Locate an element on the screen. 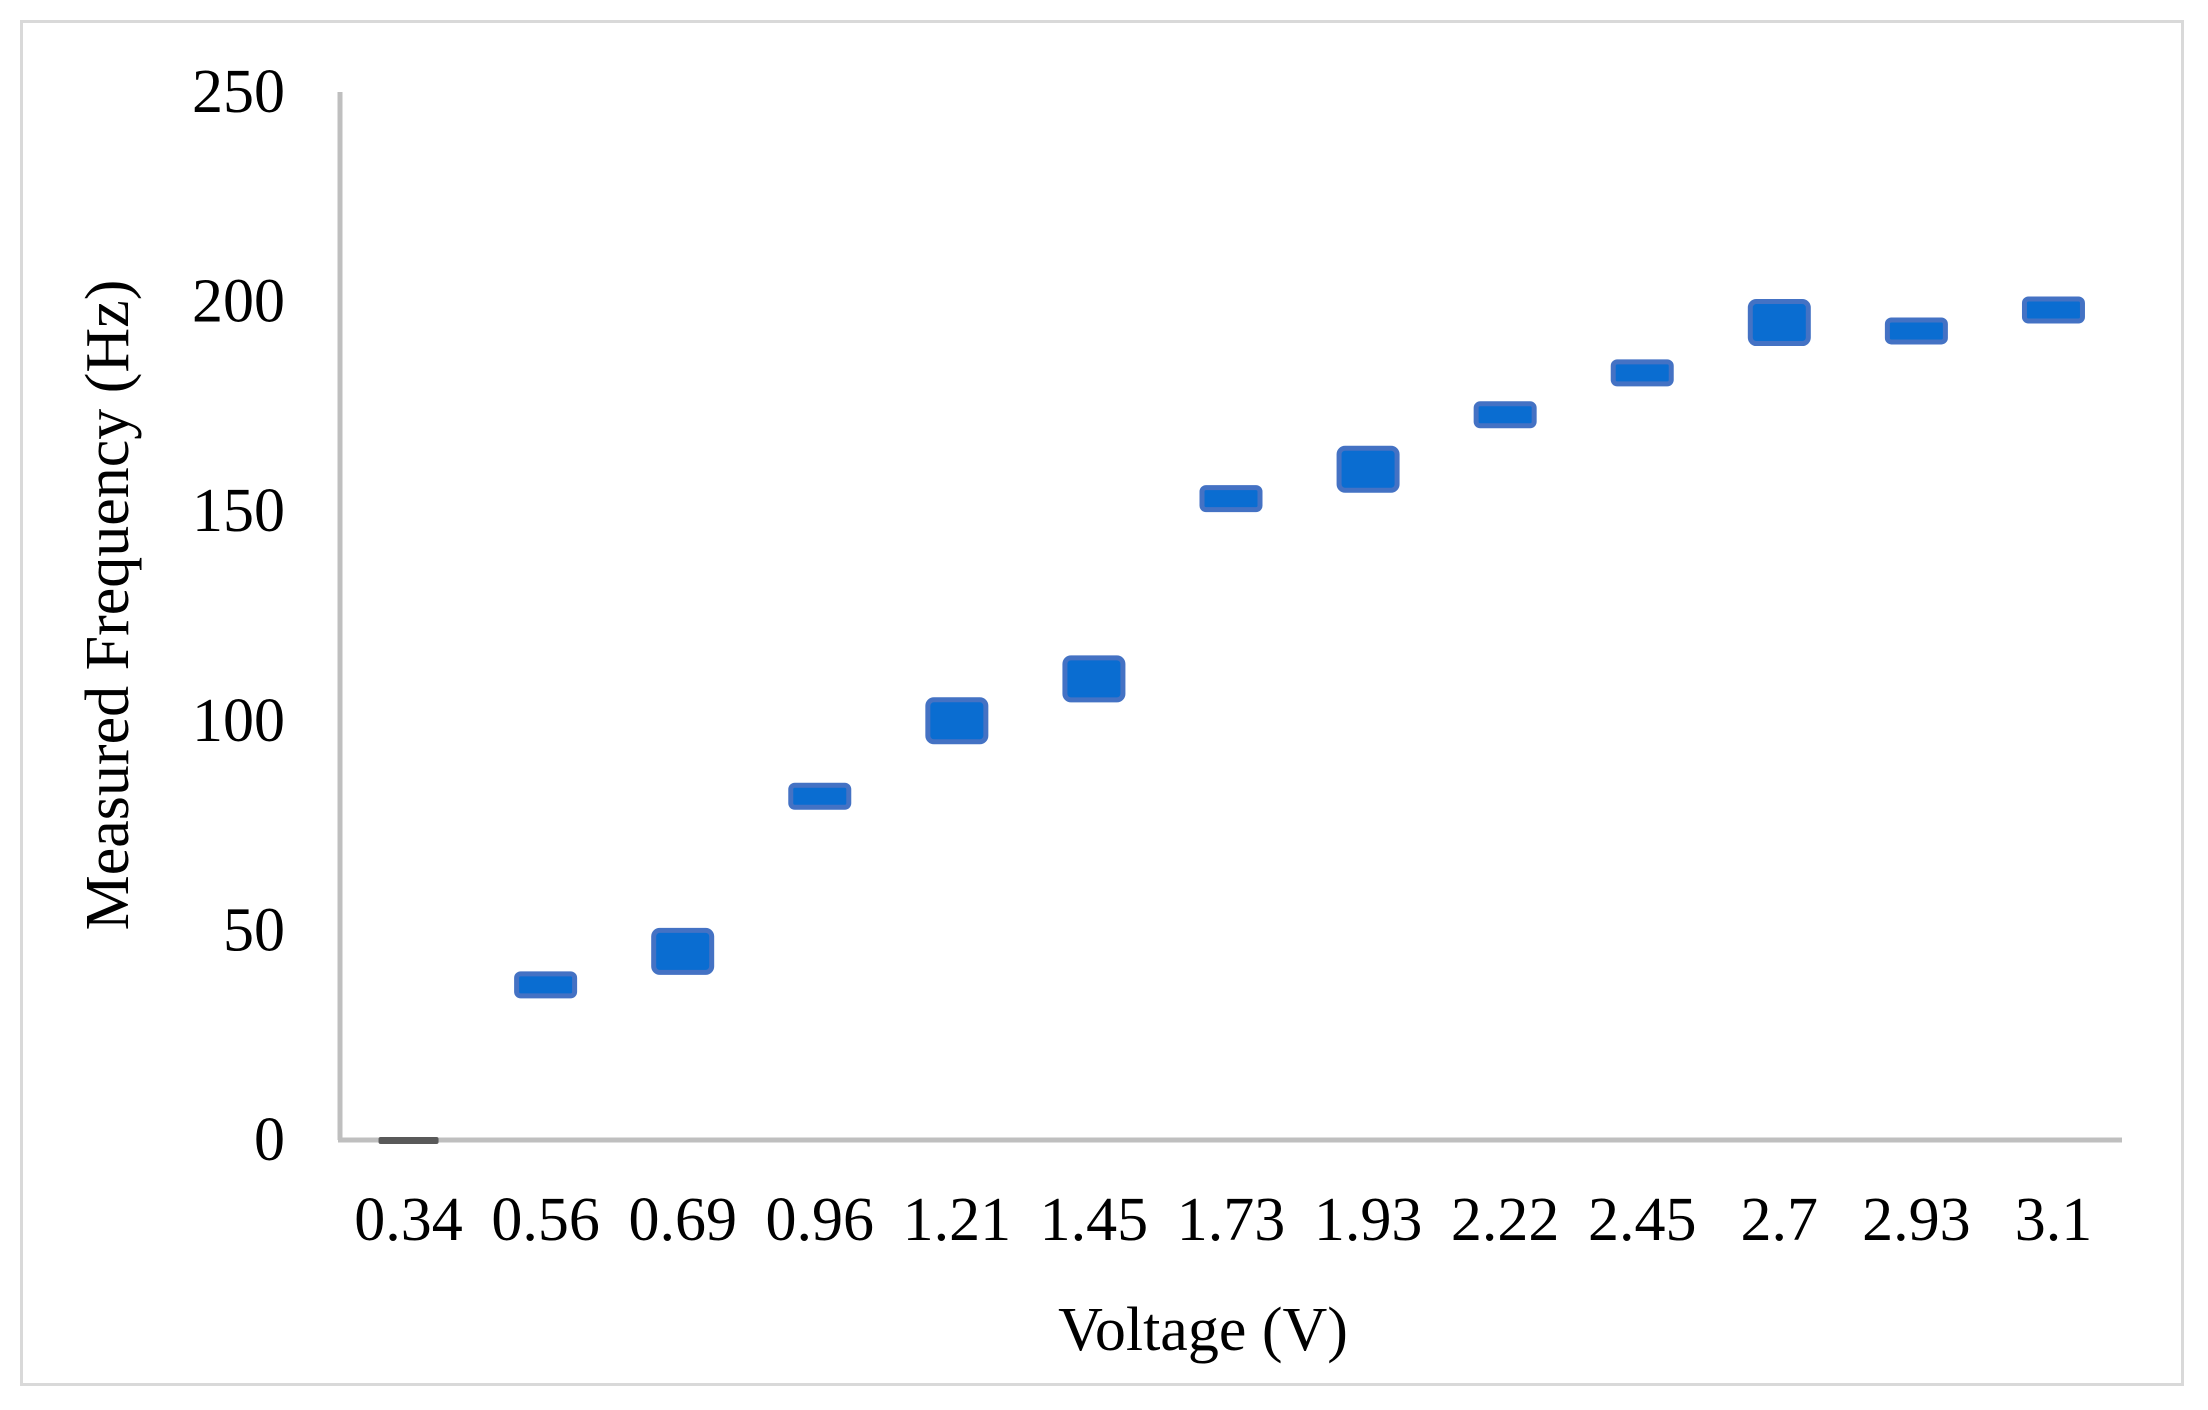  x-tick-label: 2.45 is located at coordinates (1642, 1220).